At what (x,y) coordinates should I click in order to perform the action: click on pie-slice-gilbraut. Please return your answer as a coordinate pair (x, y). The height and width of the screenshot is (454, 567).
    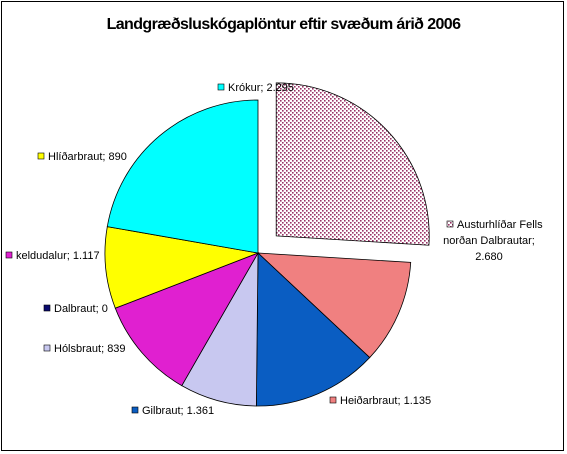
    Looking at the image, I should click on (313, 329).